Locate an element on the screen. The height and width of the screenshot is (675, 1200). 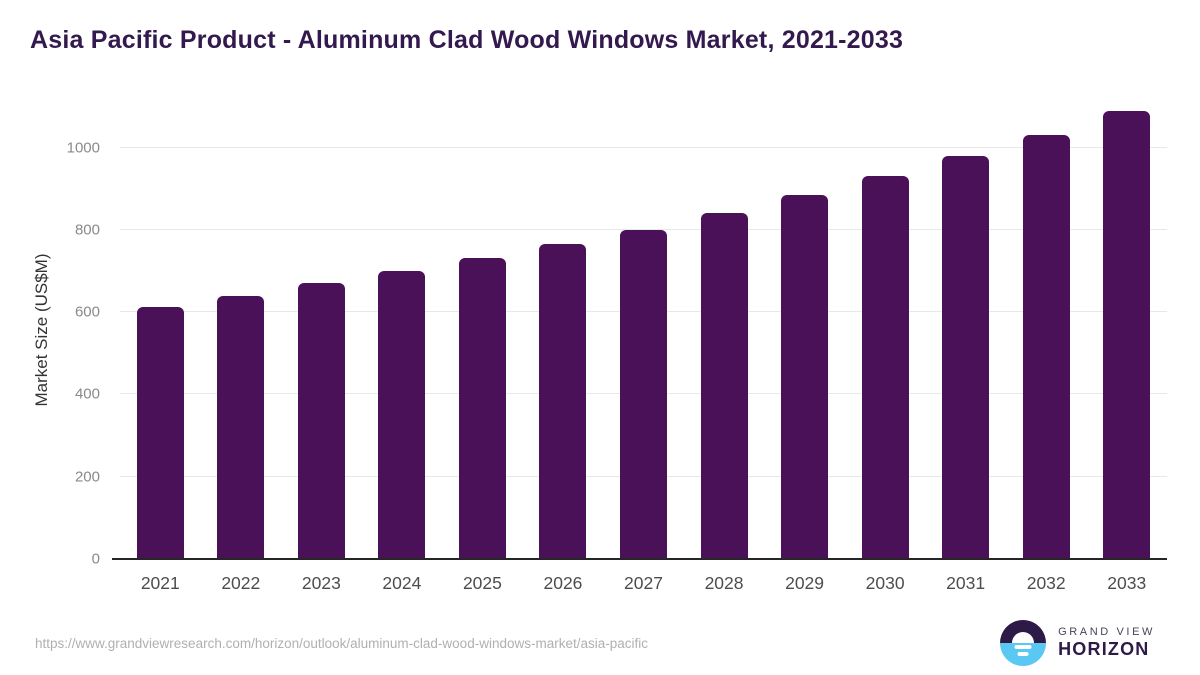
y-tick-label-200: 200 is located at coordinates (87, 477).